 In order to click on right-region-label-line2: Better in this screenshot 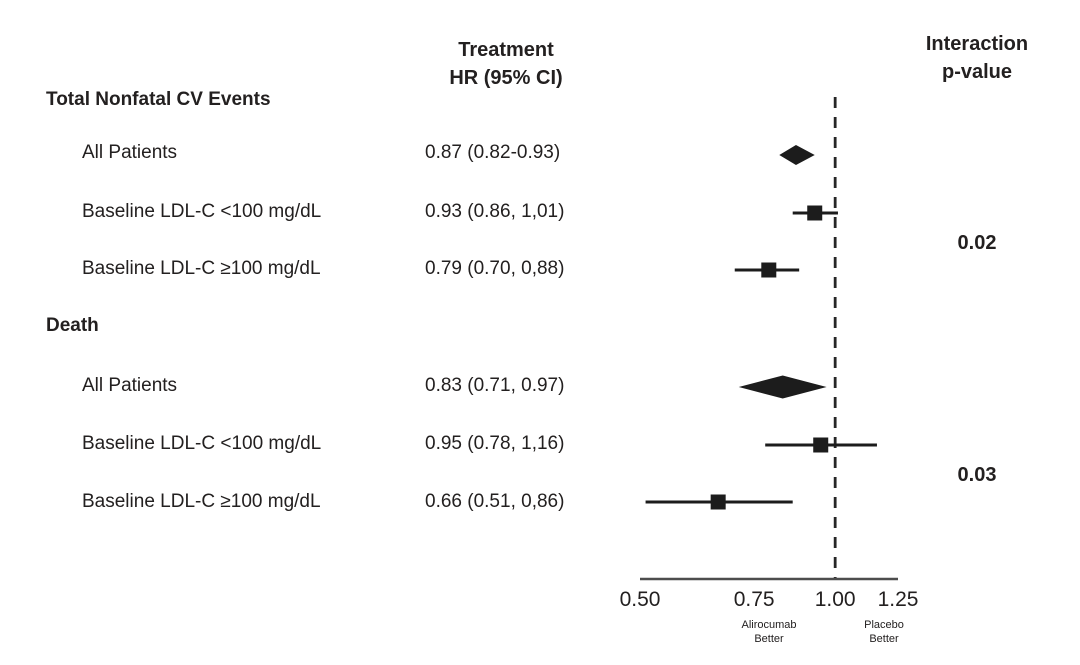, I will do `click(884, 639)`.